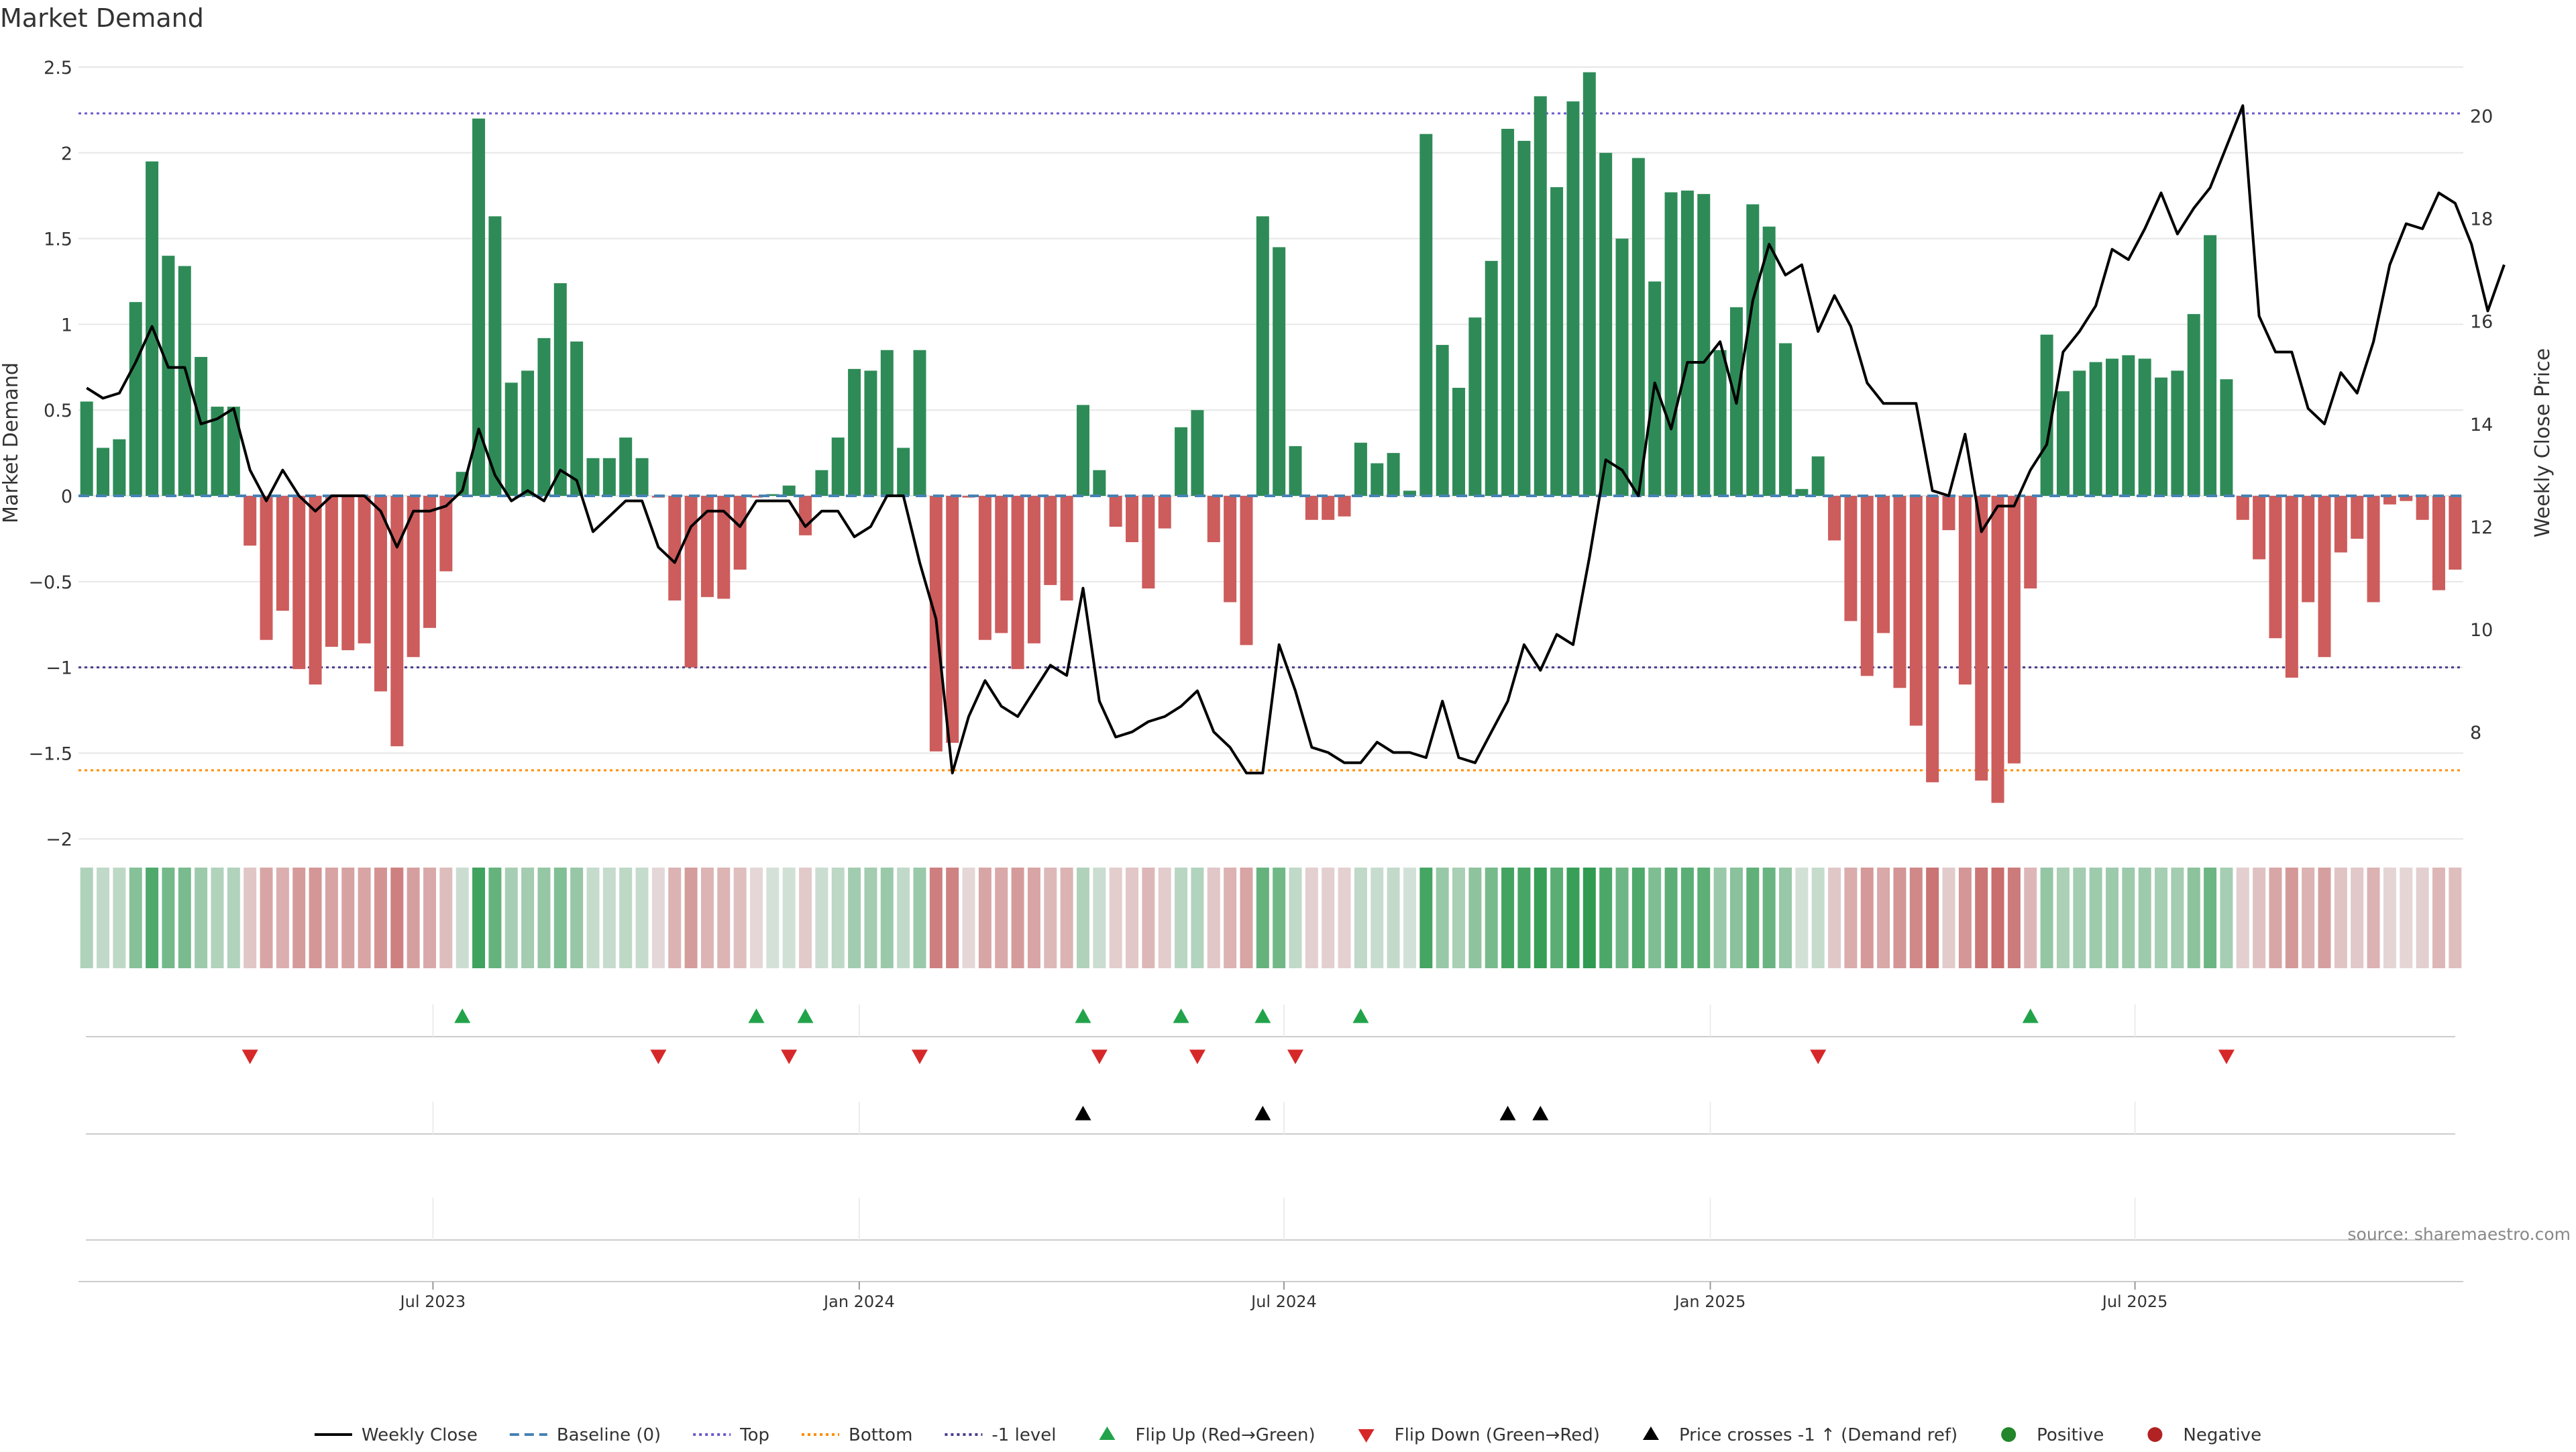  I want to click on heat-strip, so click(1271, 918).